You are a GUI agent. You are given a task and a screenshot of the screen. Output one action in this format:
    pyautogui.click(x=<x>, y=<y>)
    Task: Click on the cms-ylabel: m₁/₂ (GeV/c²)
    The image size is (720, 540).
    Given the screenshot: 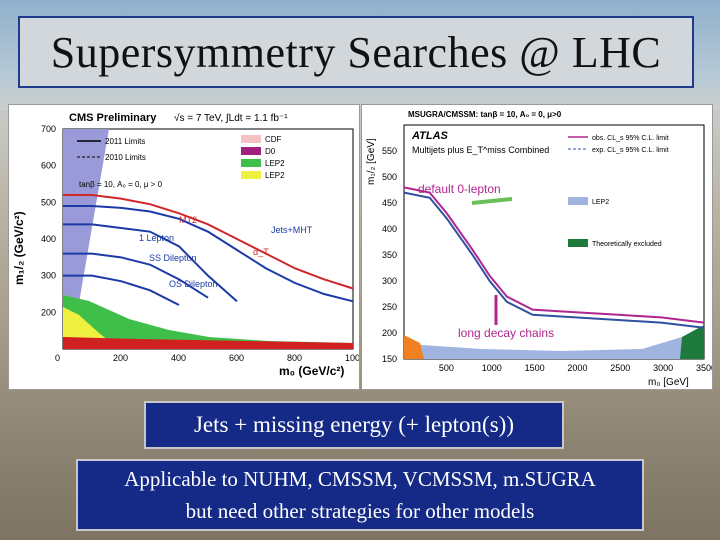 What is the action you would take?
    pyautogui.click(x=19, y=248)
    